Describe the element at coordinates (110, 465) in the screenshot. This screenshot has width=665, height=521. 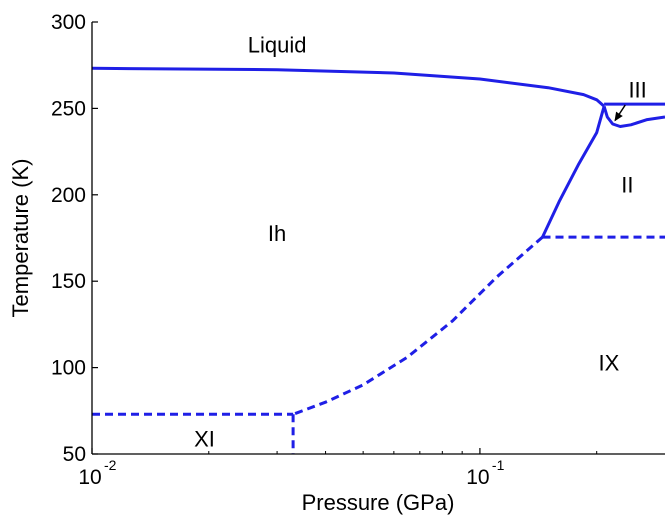
I see `x-tick-exponent: -2` at that location.